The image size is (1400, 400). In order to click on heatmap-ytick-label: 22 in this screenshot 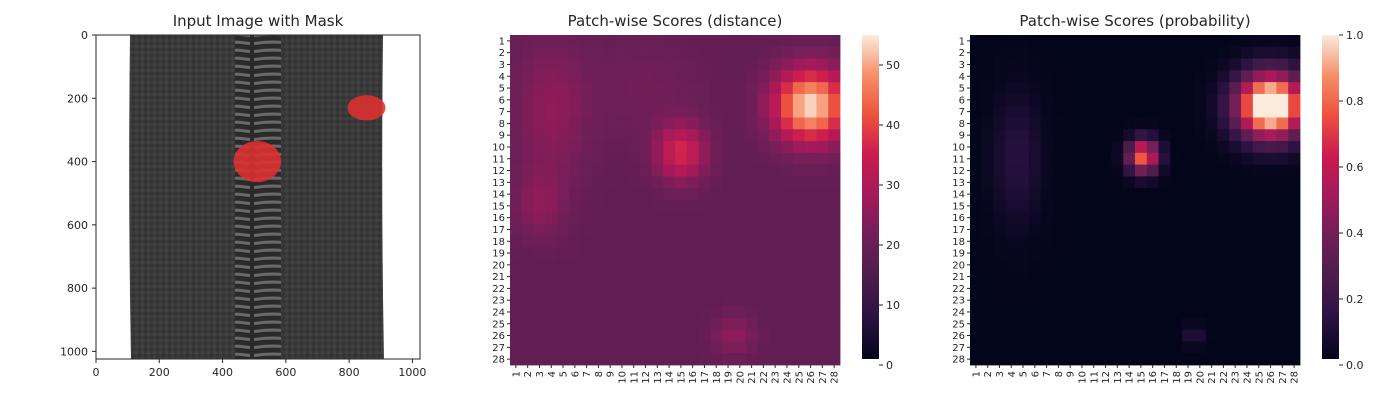, I will do `click(958, 289)`.